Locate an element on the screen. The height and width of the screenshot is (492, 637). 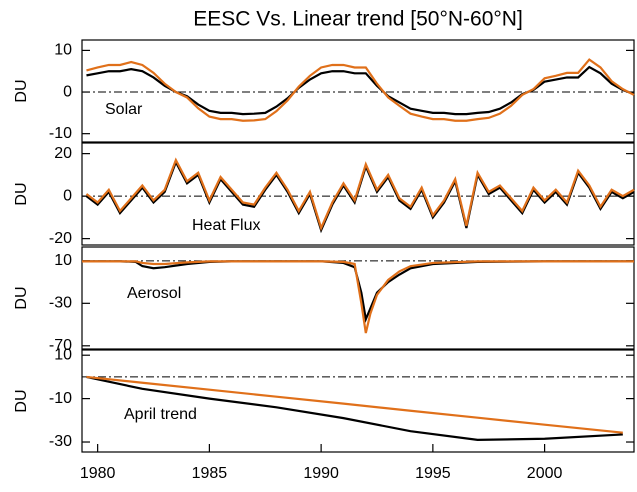
y-tick-label: 20 is located at coordinates (63, 153).